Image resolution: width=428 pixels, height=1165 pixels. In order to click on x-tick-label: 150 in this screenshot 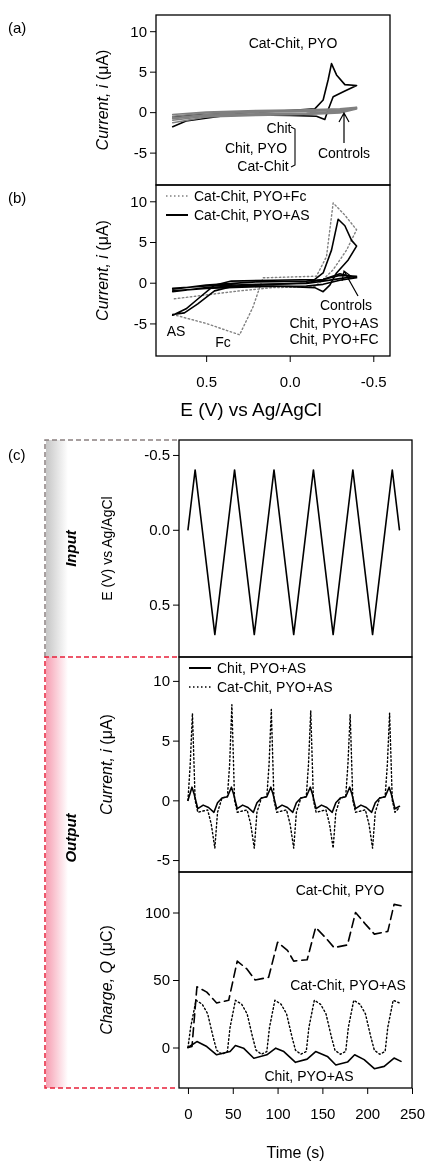, I will do `click(323, 1113)`.